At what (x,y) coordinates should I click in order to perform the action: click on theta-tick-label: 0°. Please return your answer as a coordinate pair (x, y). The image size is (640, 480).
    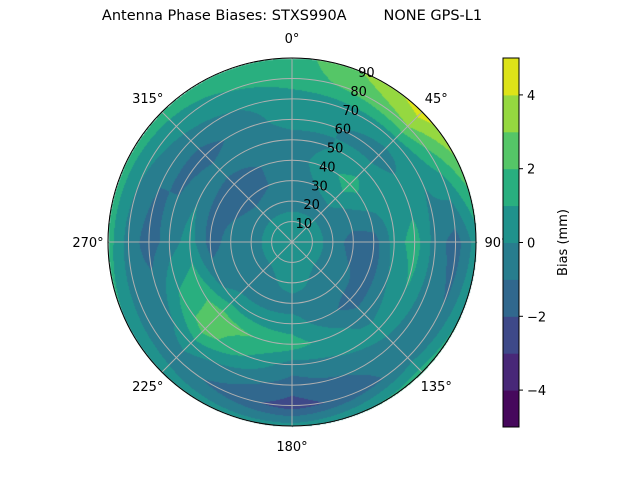
    Looking at the image, I should click on (292, 39).